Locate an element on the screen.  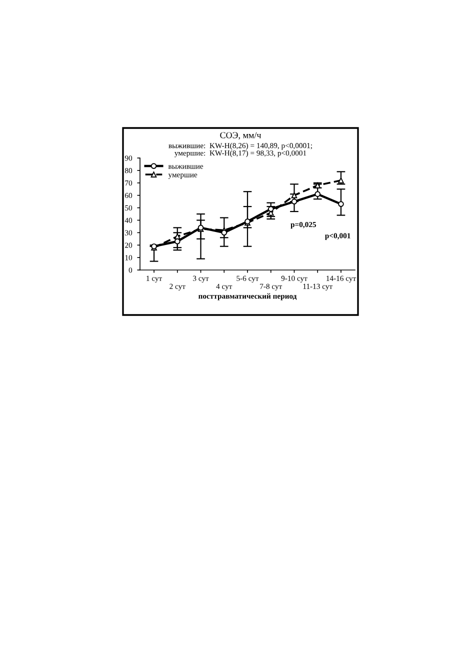
chart-title: СОЭ, мм/ч is located at coordinates (241, 136).